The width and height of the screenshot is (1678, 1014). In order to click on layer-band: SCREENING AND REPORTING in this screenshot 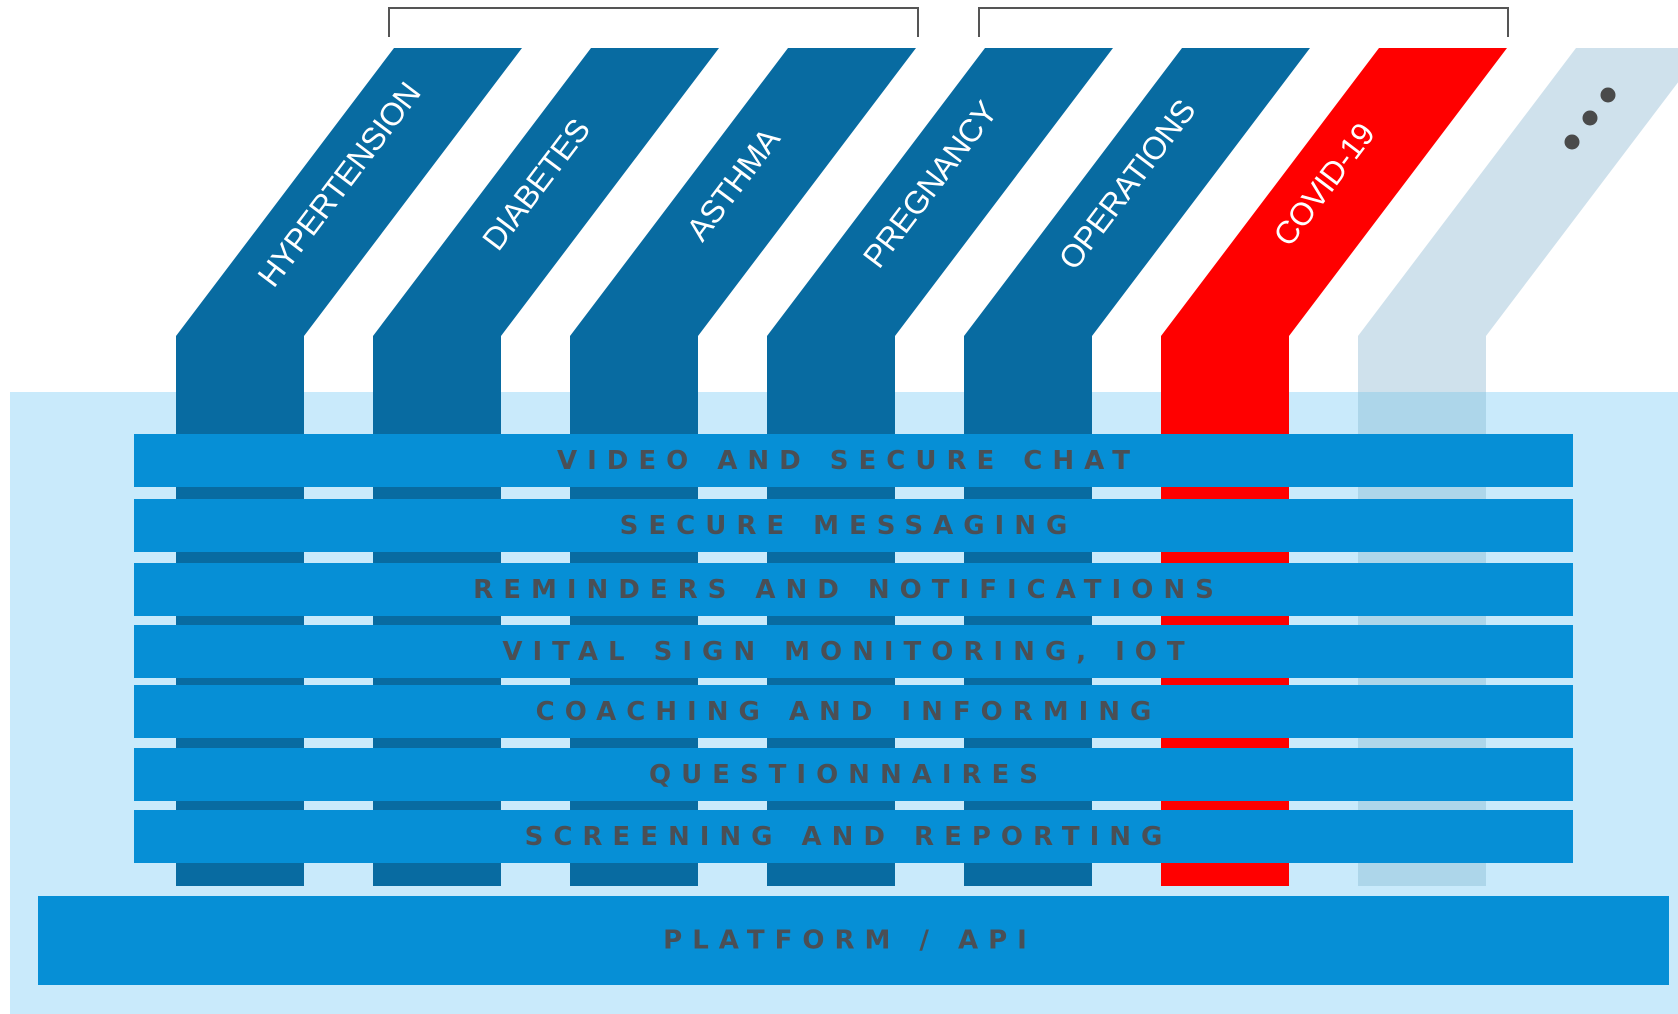, I will do `click(853, 836)`.